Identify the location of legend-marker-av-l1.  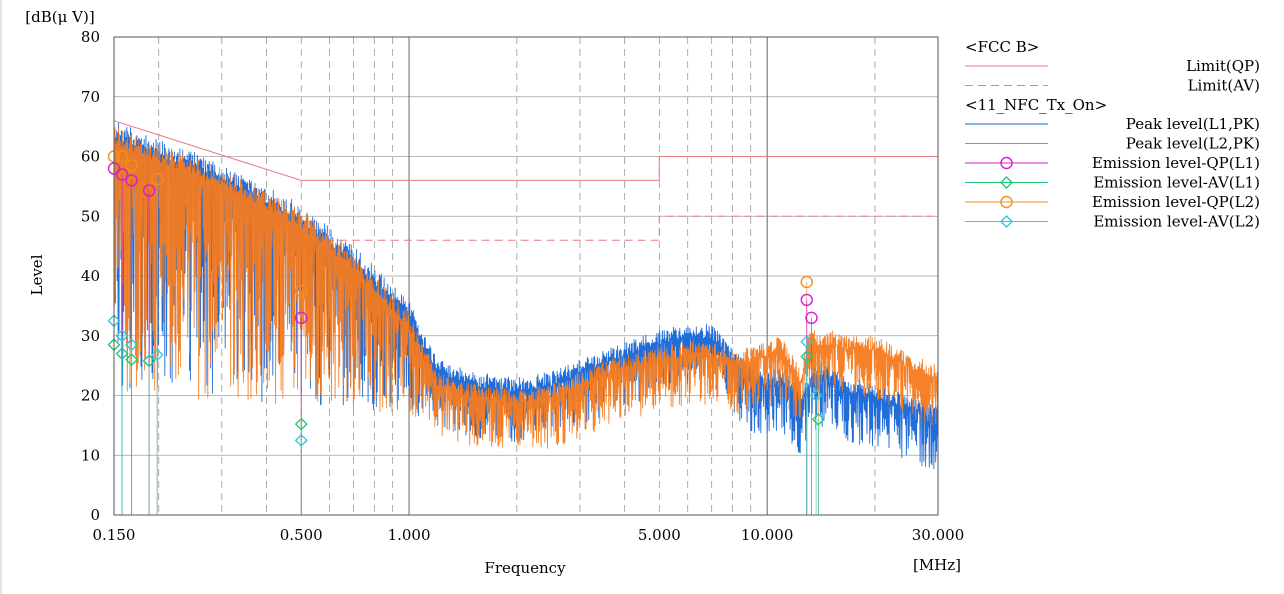
(1006, 182).